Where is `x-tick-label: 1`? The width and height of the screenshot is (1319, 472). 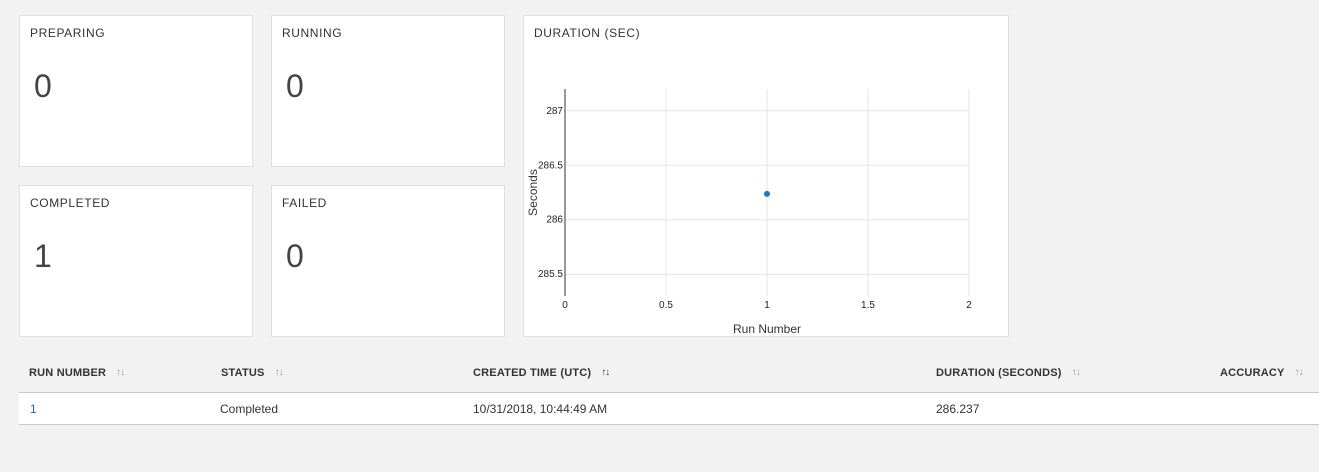
x-tick-label: 1 is located at coordinates (767, 305).